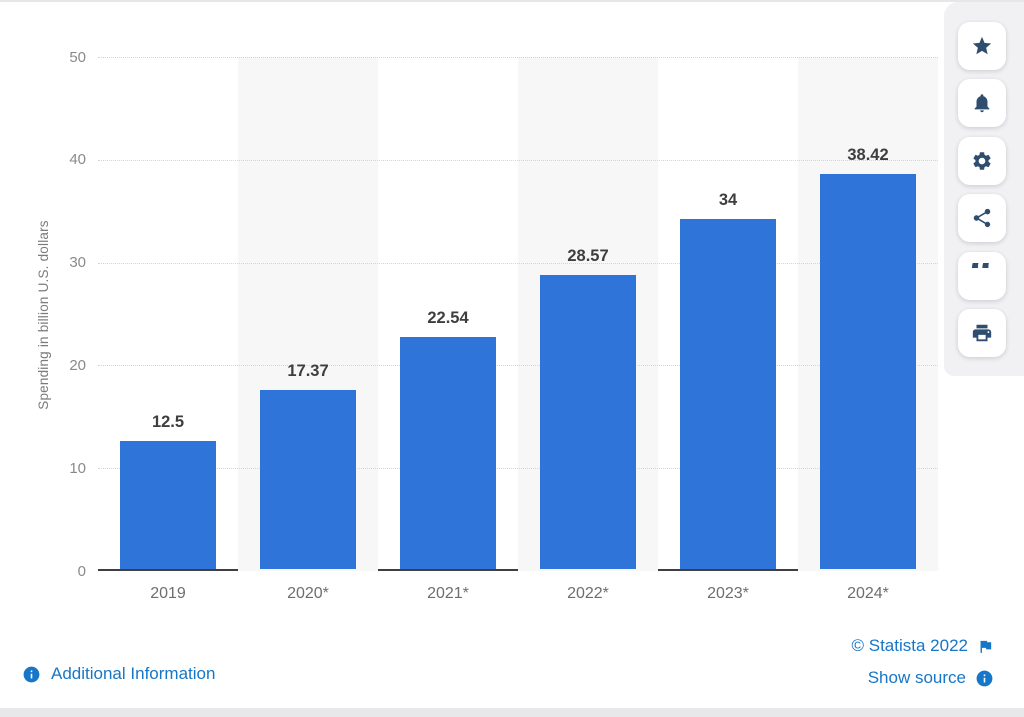 Image resolution: width=1024 pixels, height=717 pixels. Describe the element at coordinates (728, 200) in the screenshot. I see `bar-value-label: 34` at that location.